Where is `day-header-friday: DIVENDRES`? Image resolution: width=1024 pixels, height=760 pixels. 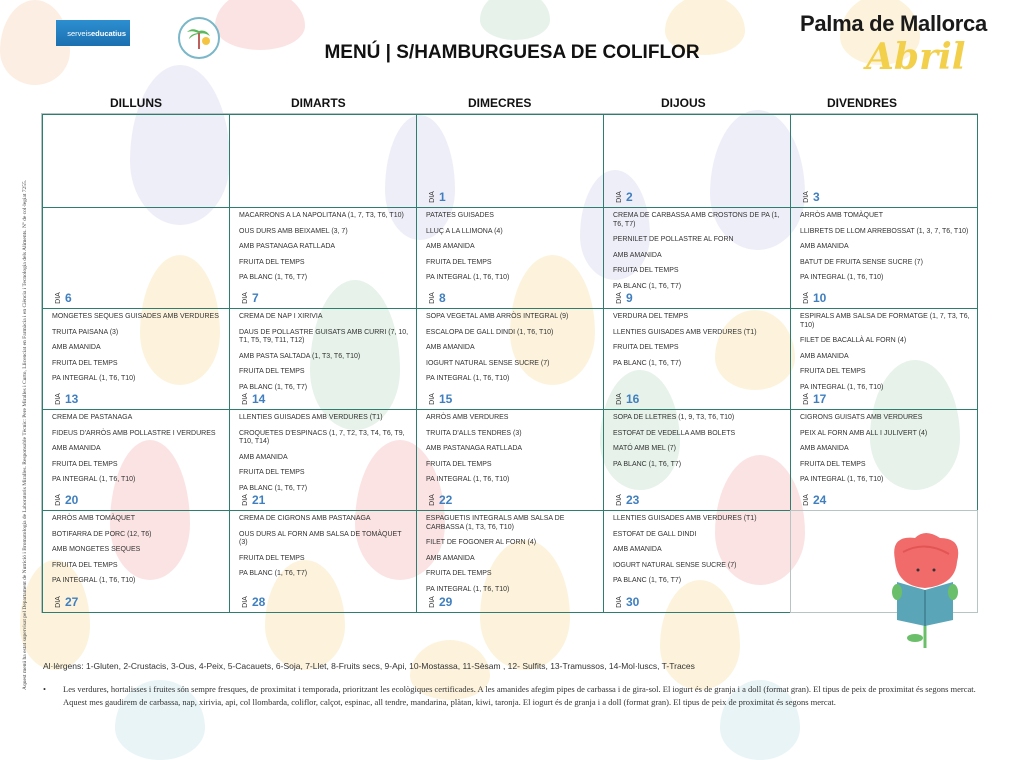 day-header-friday: DIVENDRES is located at coordinates (862, 103).